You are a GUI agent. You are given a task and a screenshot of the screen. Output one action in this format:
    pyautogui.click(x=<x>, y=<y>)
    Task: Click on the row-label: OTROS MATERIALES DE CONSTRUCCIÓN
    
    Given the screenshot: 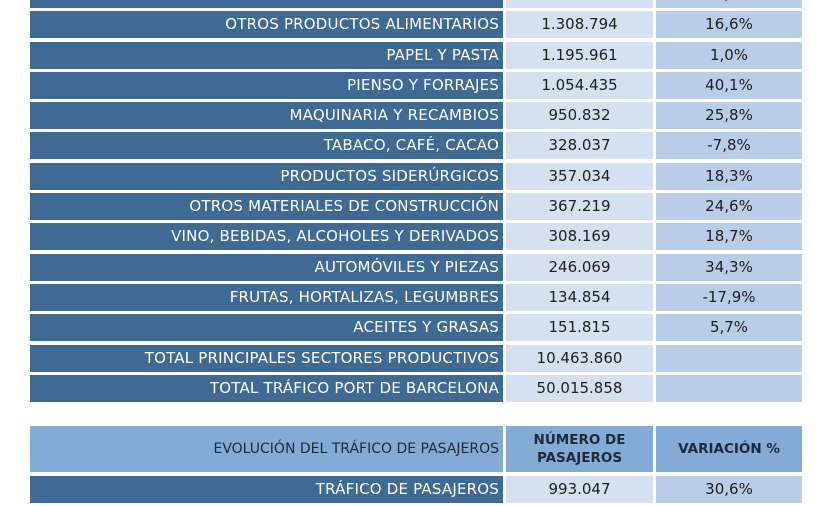 What is the action you would take?
    pyautogui.click(x=266, y=207)
    